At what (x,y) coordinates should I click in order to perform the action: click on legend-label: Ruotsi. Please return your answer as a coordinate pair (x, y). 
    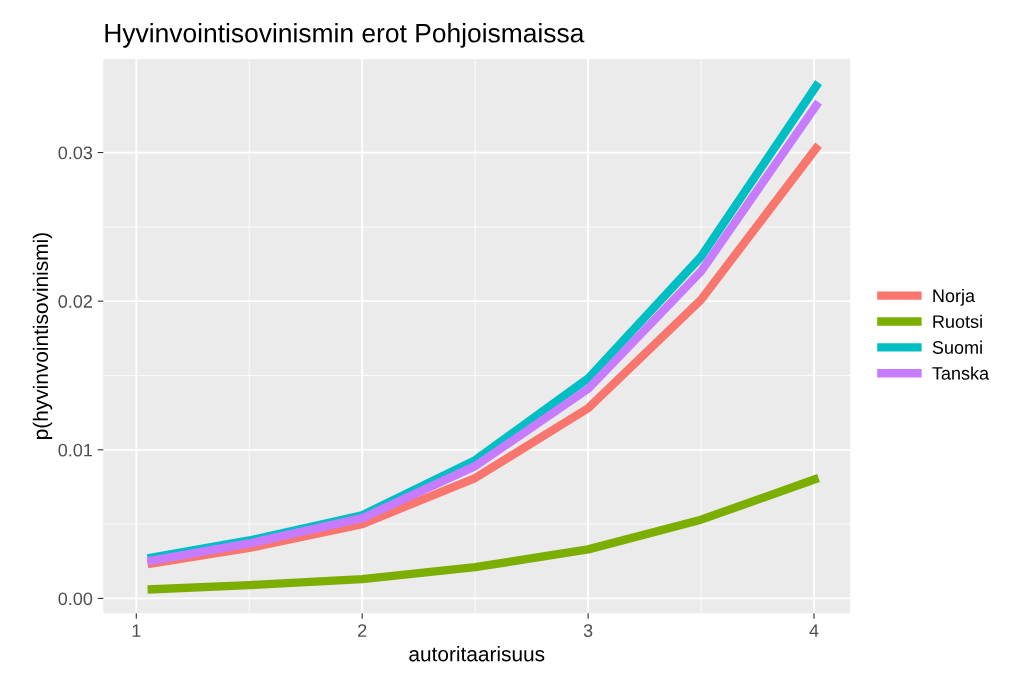
    Looking at the image, I should click on (957, 321).